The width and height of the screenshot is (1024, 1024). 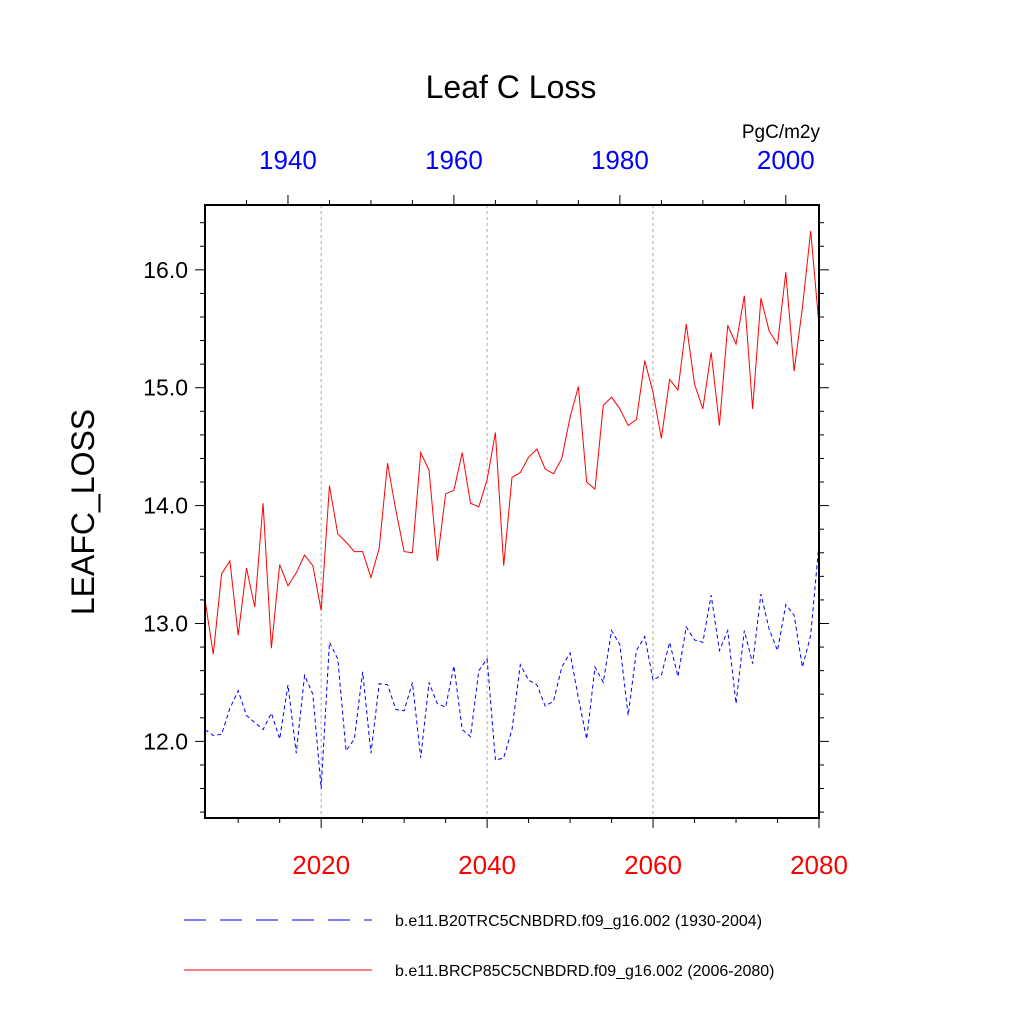 I want to click on y-tick-label: 15.0, so click(x=165, y=388).